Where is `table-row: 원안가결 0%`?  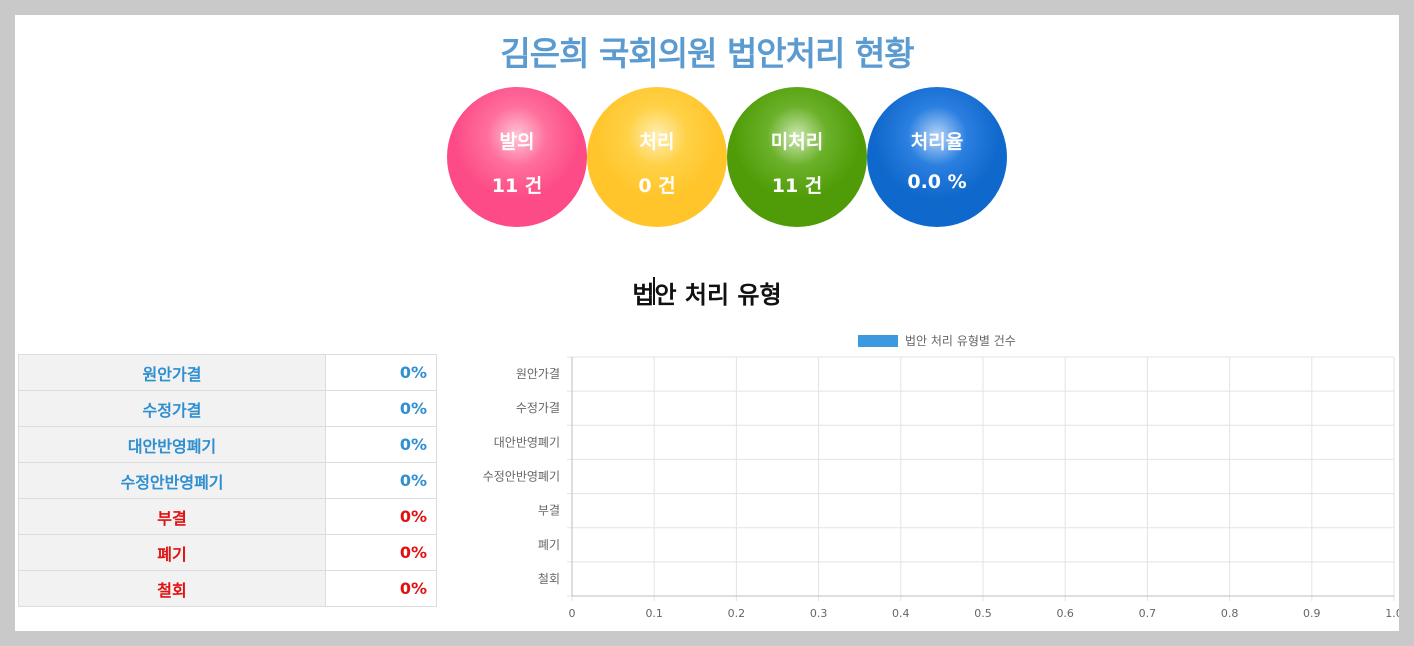
table-row: 원안가결 0% is located at coordinates (227, 372).